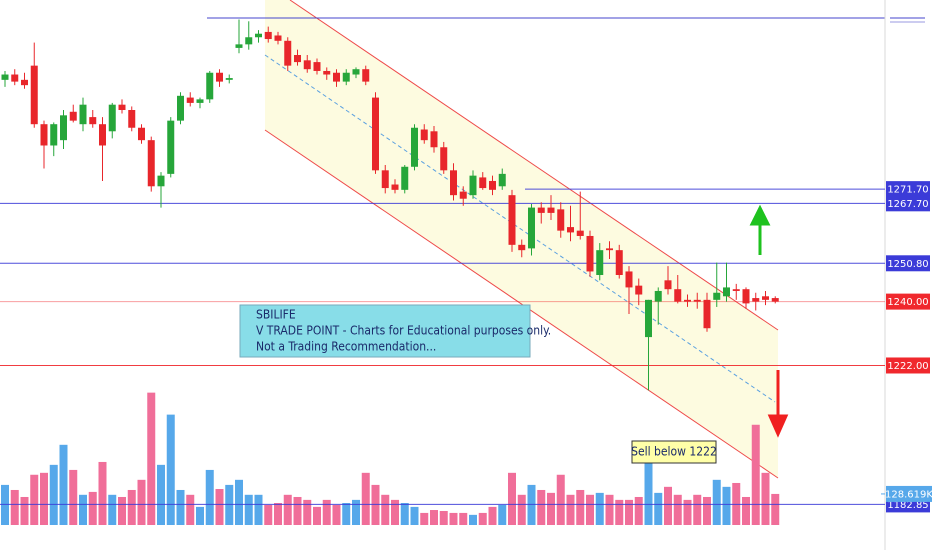 Image resolution: width=932 pixels, height=550 pixels. What do you see at coordinates (907, 505) in the screenshot?
I see `level-label: 1182.85` at bounding box center [907, 505].